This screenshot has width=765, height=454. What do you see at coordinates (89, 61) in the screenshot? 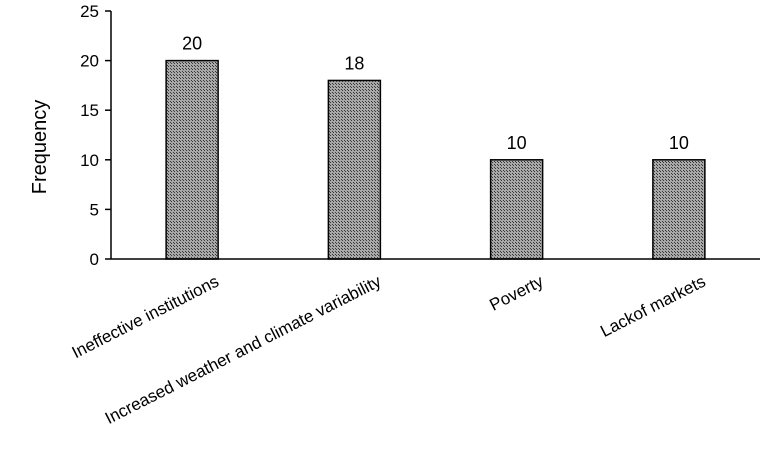
I see `y-tick-label-4: 20` at bounding box center [89, 61].